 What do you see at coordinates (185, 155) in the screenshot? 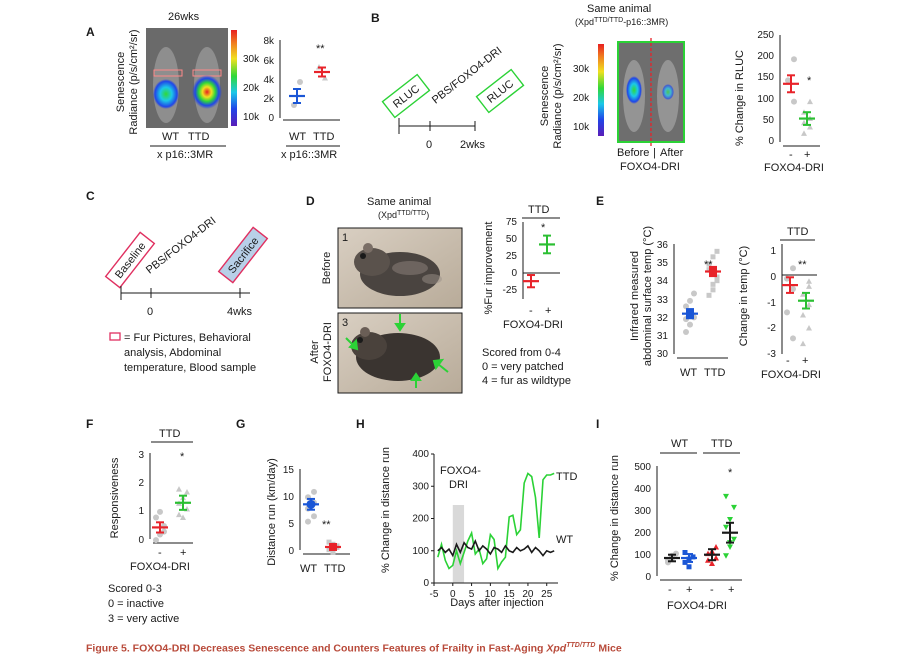
I see `genotype-label: x p16::3MR` at bounding box center [185, 155].